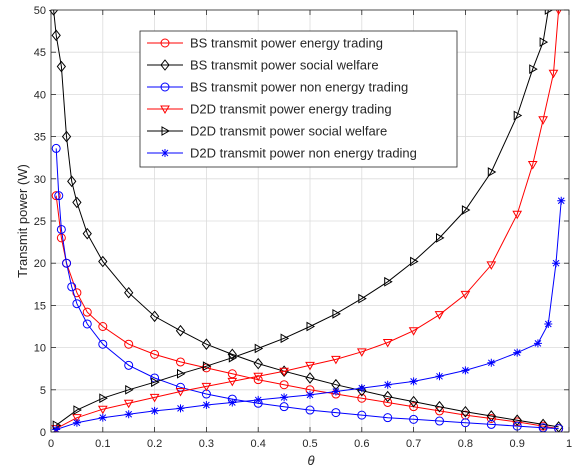  Describe the element at coordinates (299, 87) in the screenshot. I see `legend-label: BS transmit power non energy trading` at that location.